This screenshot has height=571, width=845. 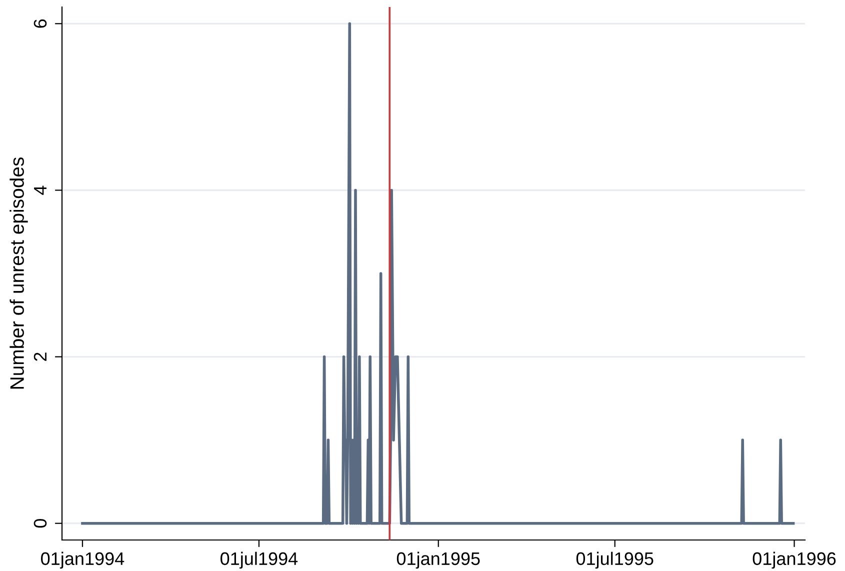 I want to click on x-tick-label: 01jan1994, so click(x=82, y=560).